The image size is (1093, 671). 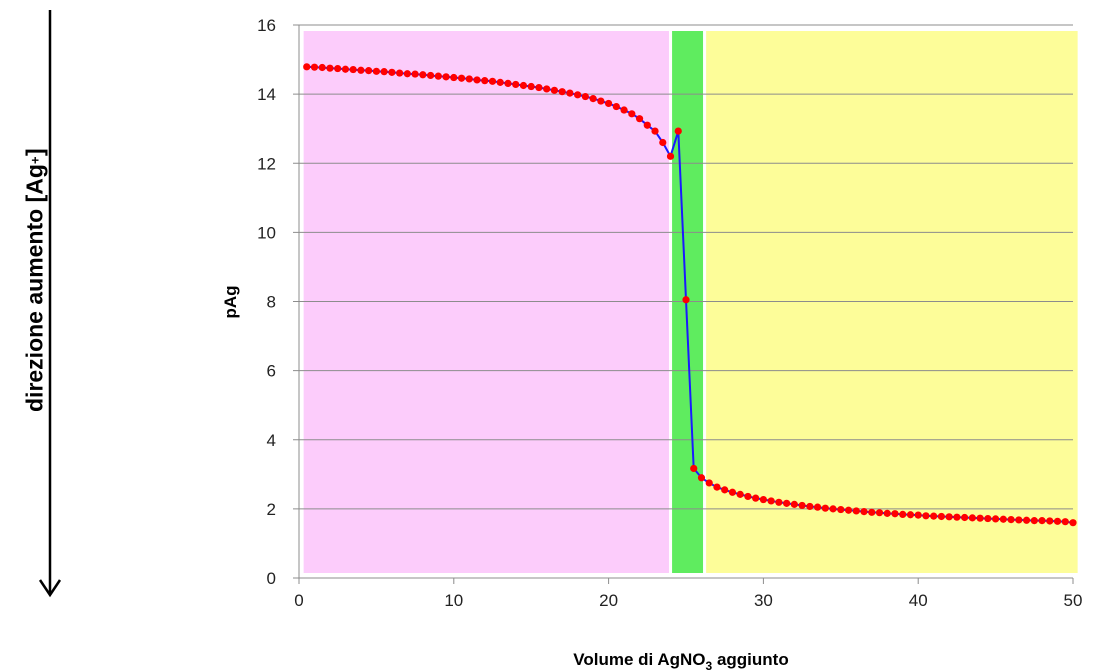 What do you see at coordinates (50, 304) in the screenshot?
I see `direction-arrow` at bounding box center [50, 304].